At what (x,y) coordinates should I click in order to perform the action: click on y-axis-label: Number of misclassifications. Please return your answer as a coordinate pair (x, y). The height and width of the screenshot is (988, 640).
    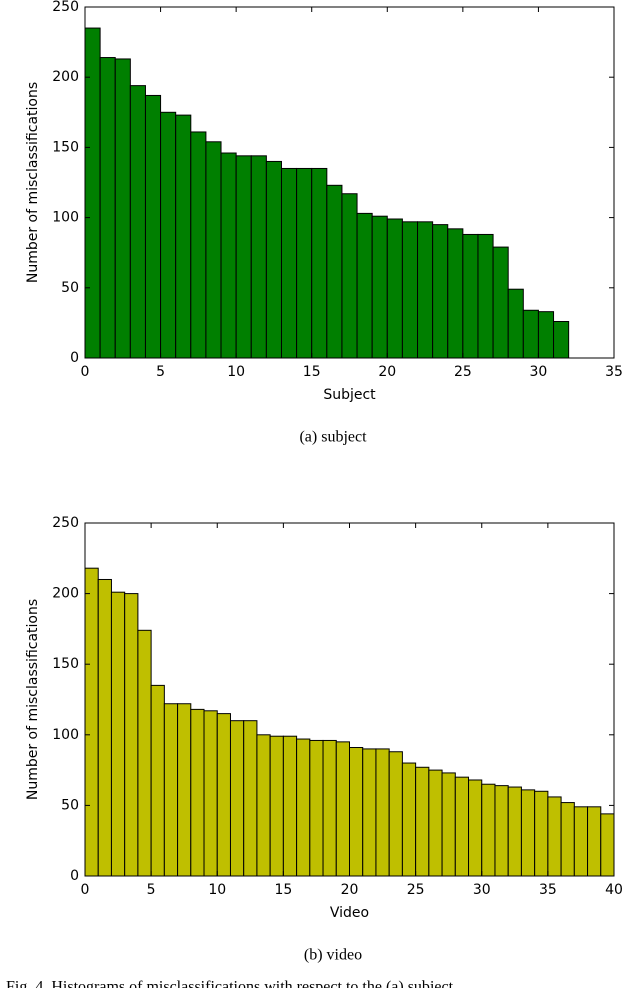
    Looking at the image, I should click on (33, 182).